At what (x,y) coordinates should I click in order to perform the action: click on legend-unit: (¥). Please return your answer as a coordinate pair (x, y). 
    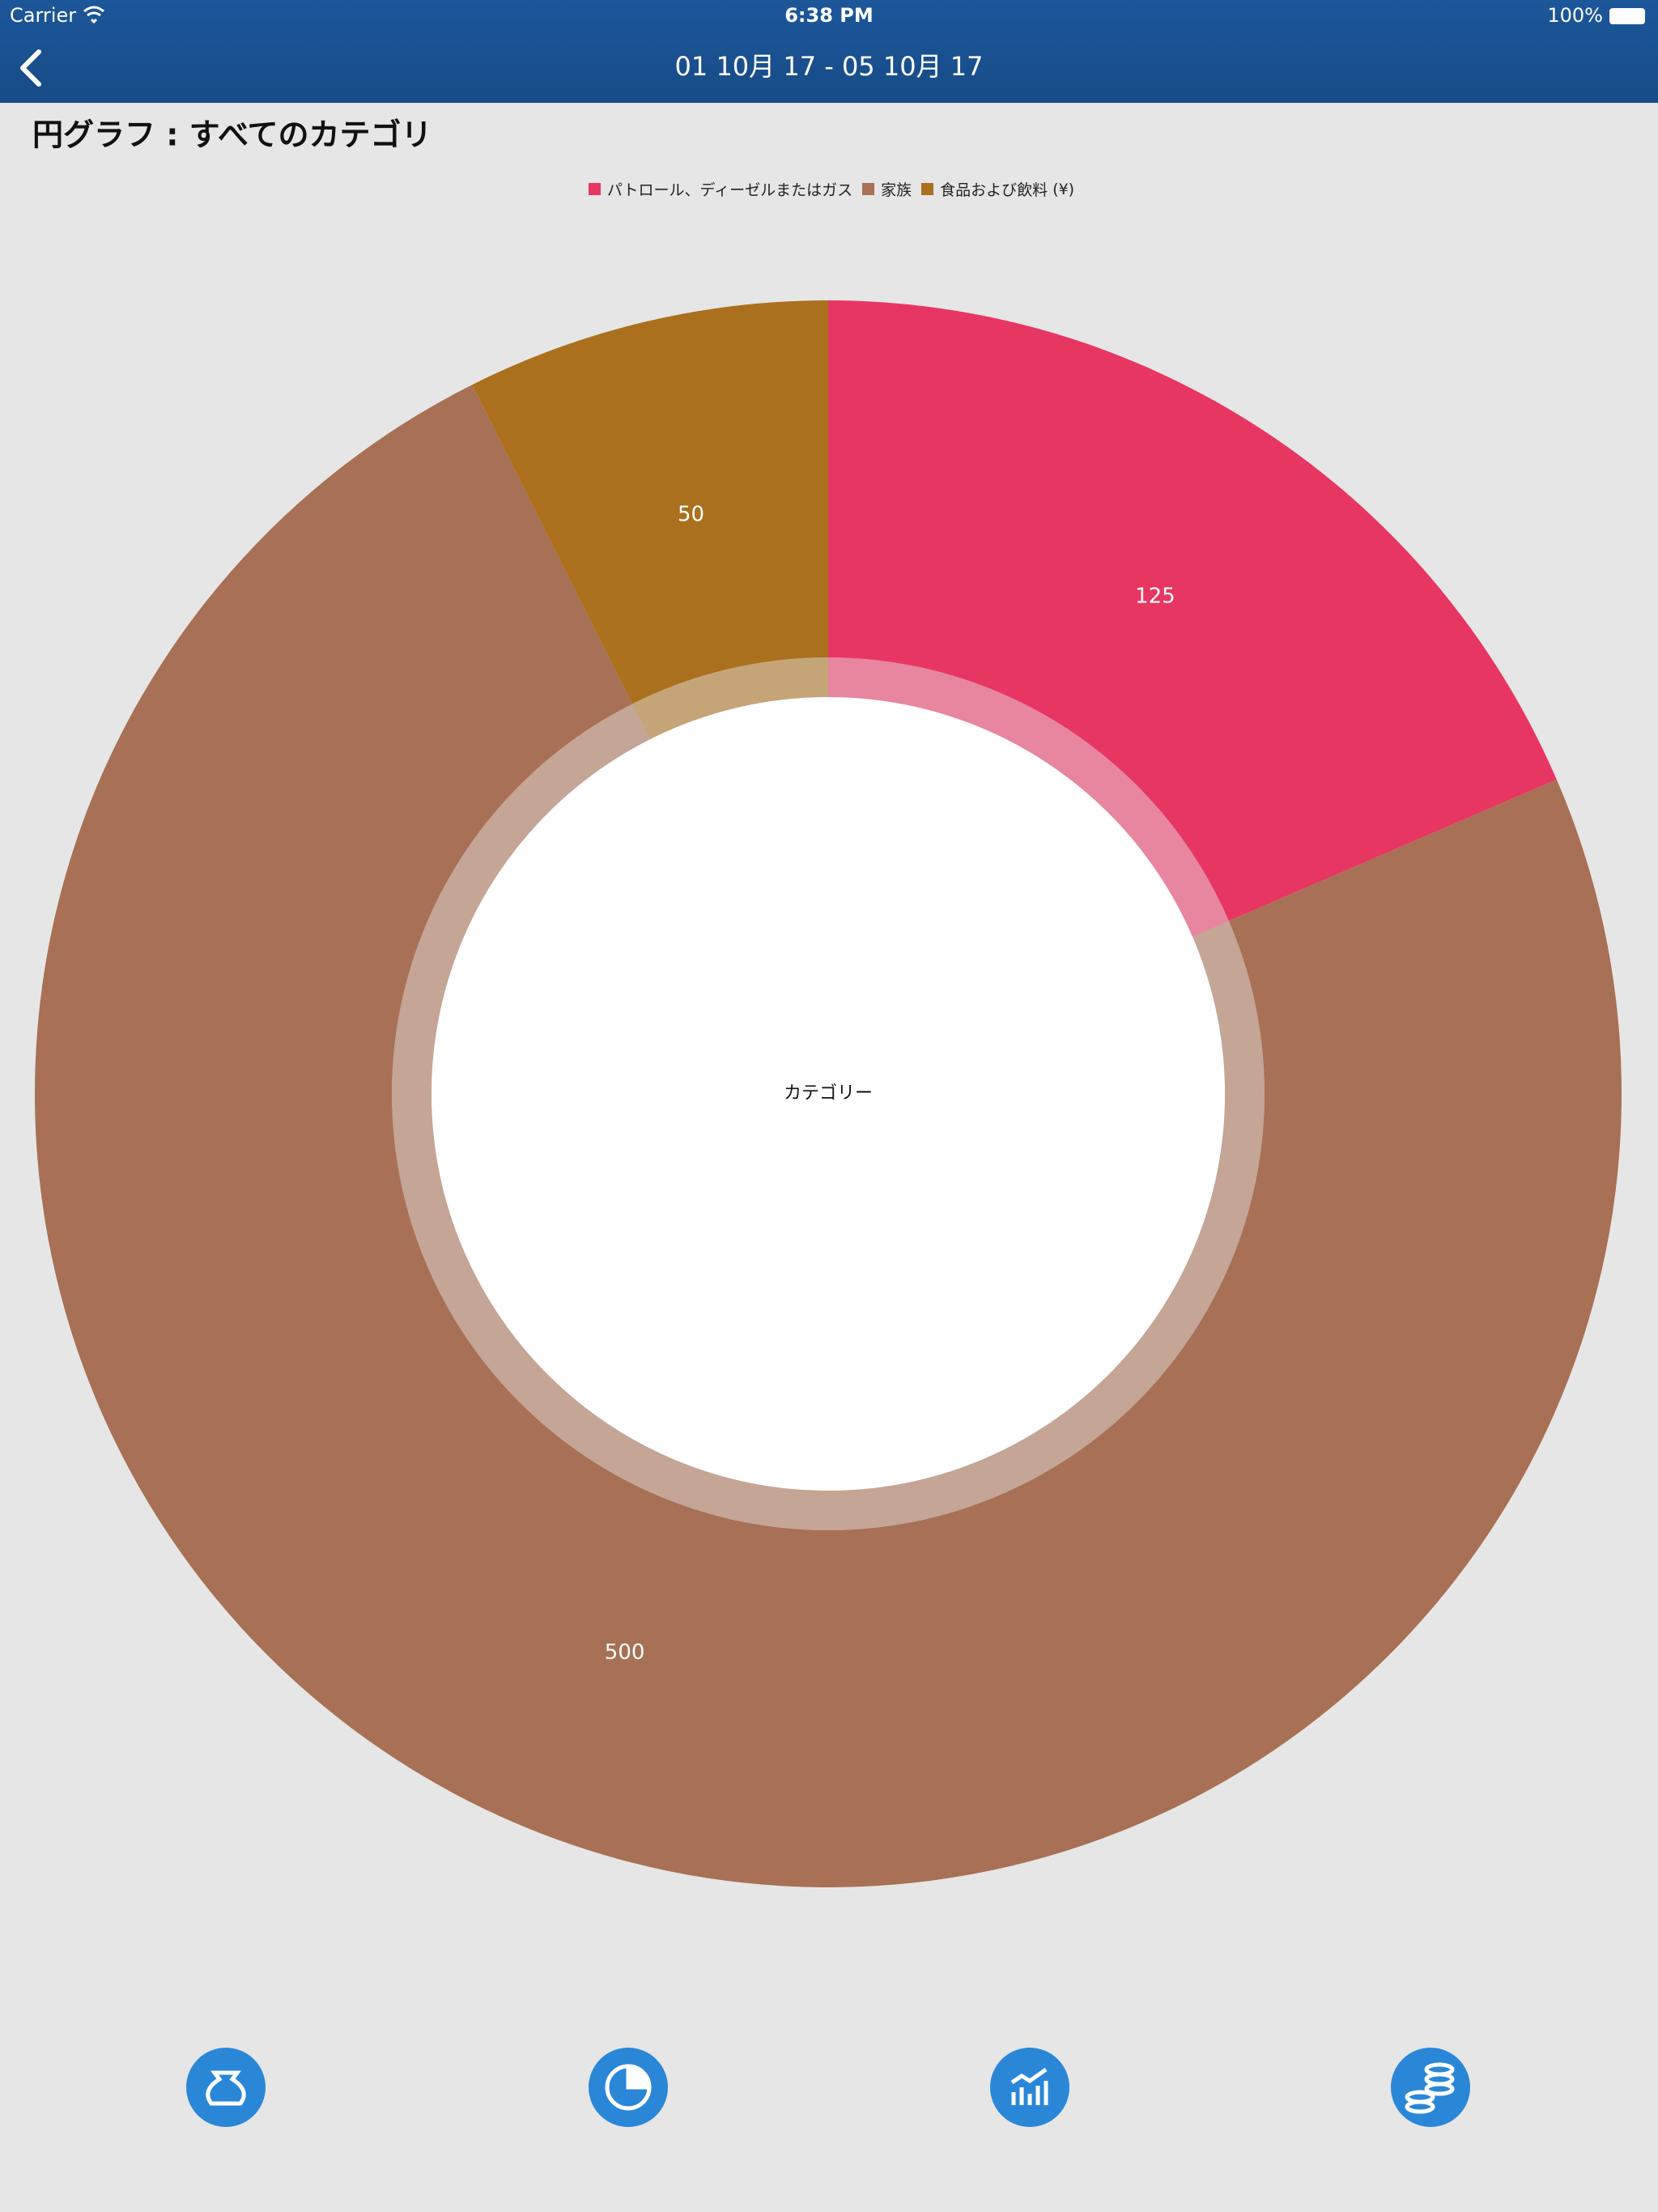
    Looking at the image, I should click on (1063, 189).